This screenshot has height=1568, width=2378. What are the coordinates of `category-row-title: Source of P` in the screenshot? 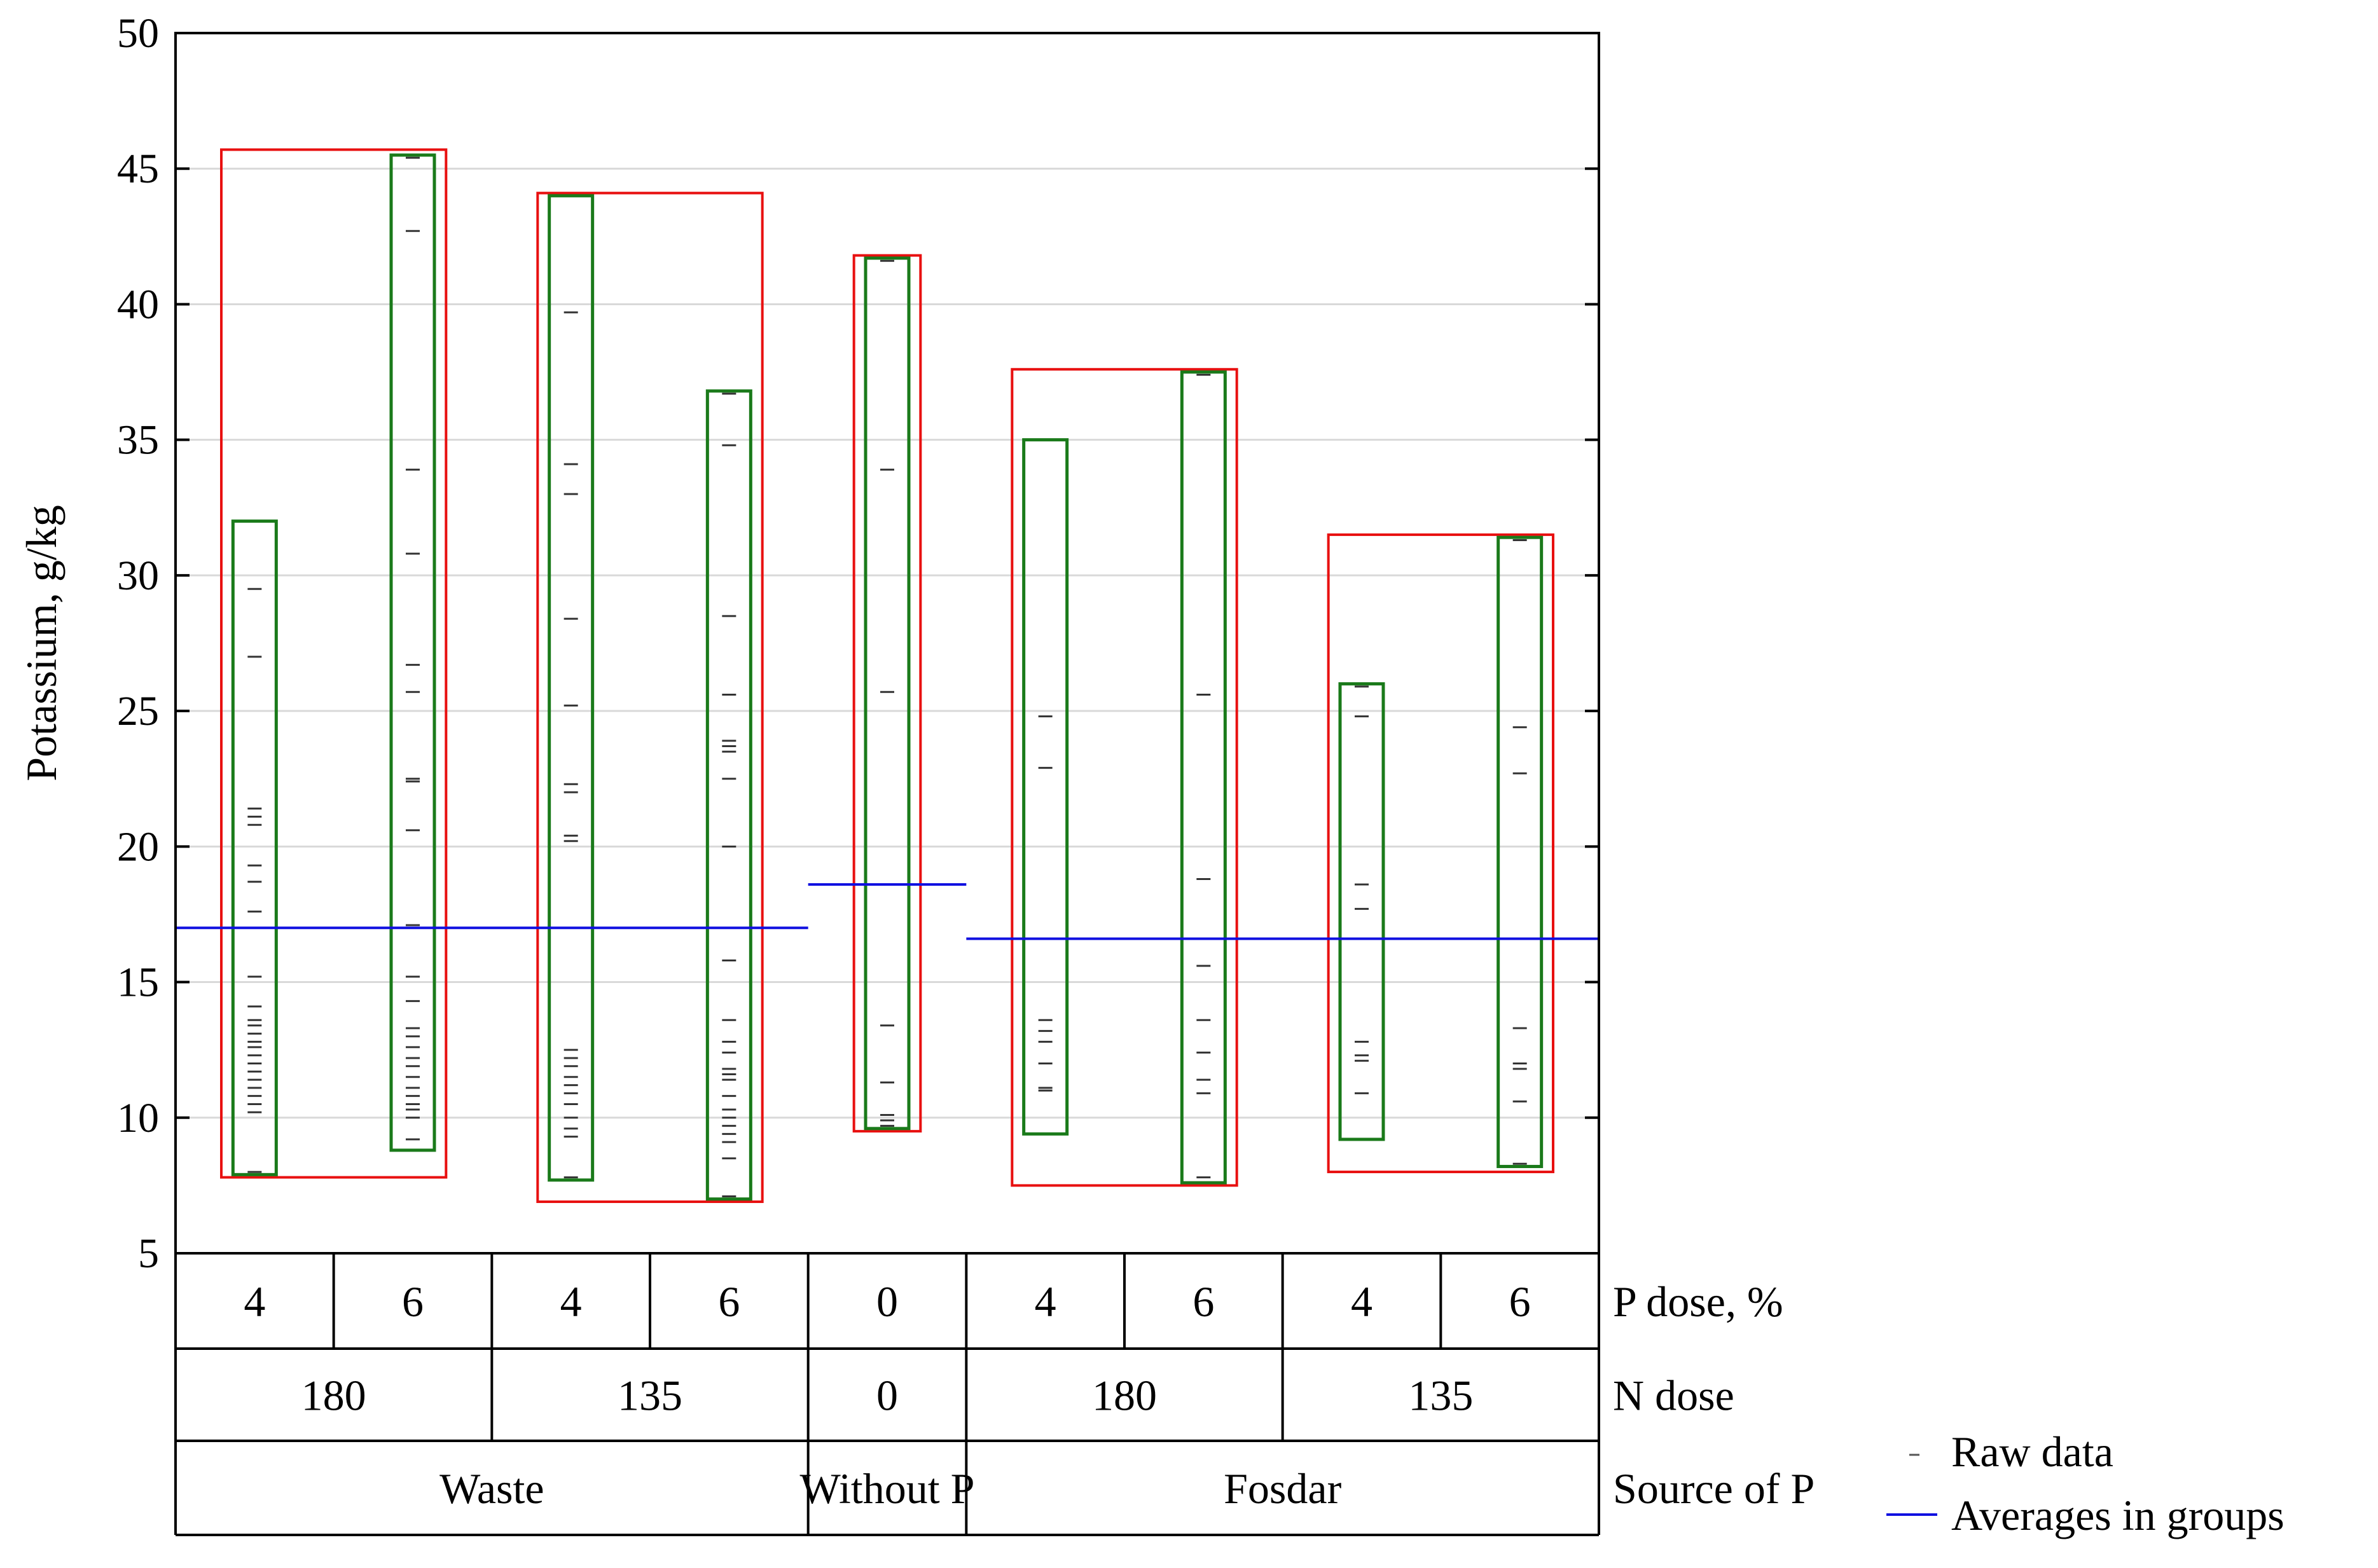 It's located at (1714, 1488).